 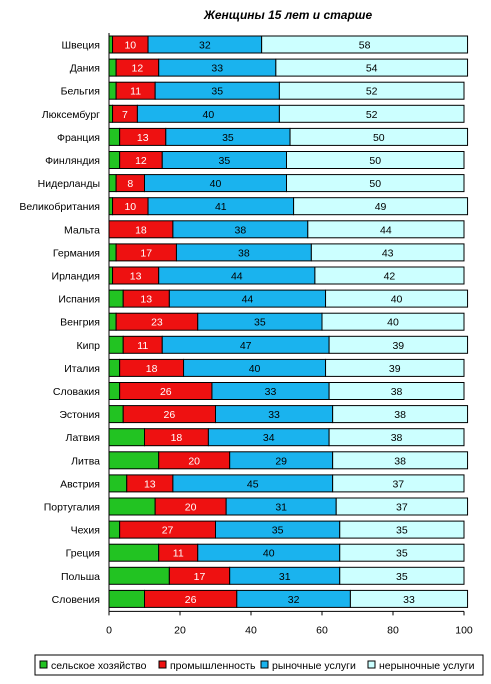 What do you see at coordinates (99, 666) in the screenshot?
I see `legend-label: сельское хозяйство` at bounding box center [99, 666].